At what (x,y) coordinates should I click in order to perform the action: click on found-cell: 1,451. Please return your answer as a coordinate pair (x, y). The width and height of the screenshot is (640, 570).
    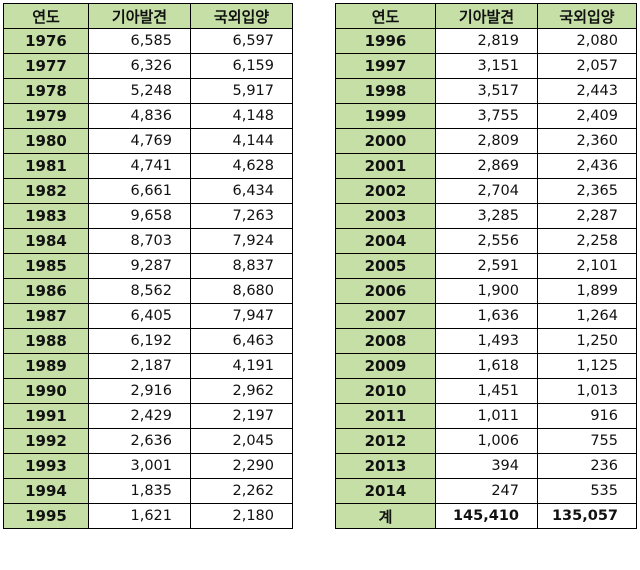
    Looking at the image, I should click on (486, 391).